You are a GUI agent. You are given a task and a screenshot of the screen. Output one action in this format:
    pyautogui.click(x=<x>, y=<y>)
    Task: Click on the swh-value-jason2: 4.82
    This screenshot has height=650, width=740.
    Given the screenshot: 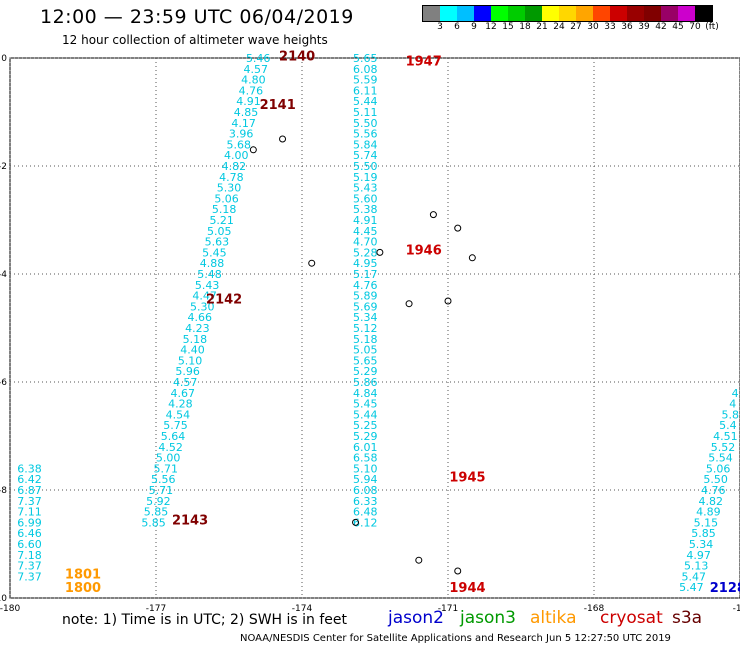 What is the action you would take?
    pyautogui.click(x=711, y=501)
    